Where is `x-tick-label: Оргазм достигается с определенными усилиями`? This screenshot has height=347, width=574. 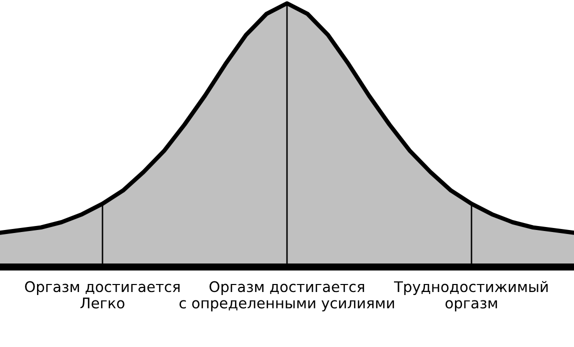 x-tick-label: Оргазм достигается с определенными усилиями is located at coordinates (287, 296).